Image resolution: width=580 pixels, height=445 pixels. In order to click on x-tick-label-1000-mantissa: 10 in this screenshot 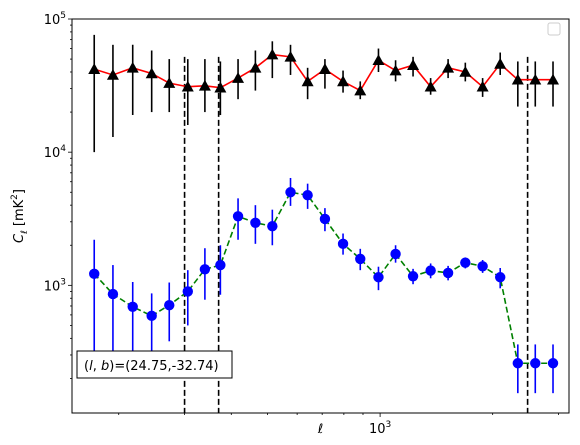, I will do `click(377, 429)`.